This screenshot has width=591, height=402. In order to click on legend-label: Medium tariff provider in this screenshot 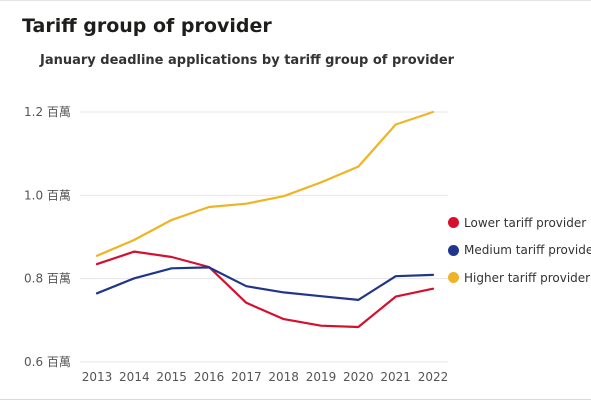, I will do `click(527, 250)`.